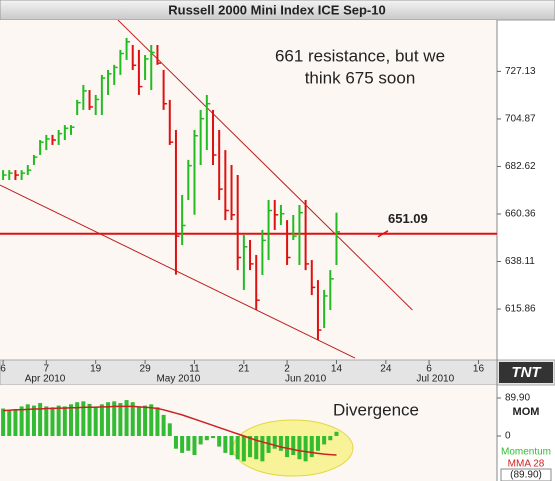 Image resolution: width=555 pixels, height=481 pixels. I want to click on momentum-layer, so click(170, 431).